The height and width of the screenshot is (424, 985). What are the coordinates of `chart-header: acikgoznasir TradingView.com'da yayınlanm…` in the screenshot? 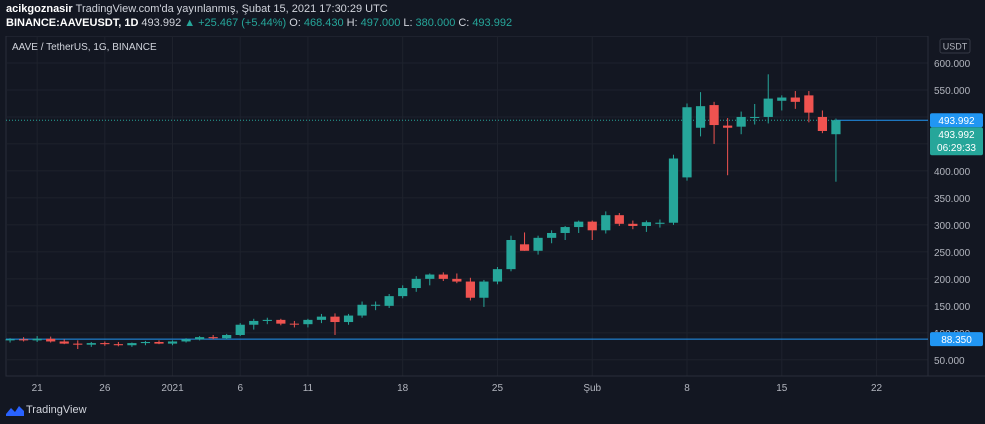 It's located at (492, 18).